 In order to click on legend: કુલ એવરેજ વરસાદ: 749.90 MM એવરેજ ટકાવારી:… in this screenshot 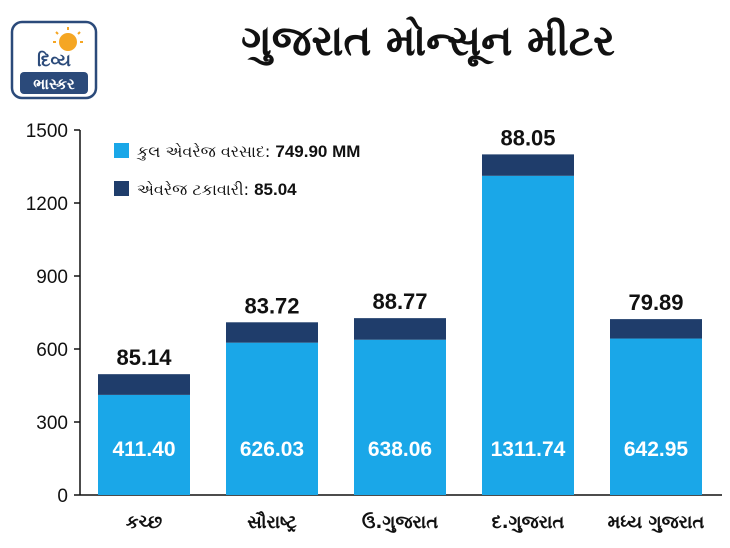, I will do `click(237, 170)`.